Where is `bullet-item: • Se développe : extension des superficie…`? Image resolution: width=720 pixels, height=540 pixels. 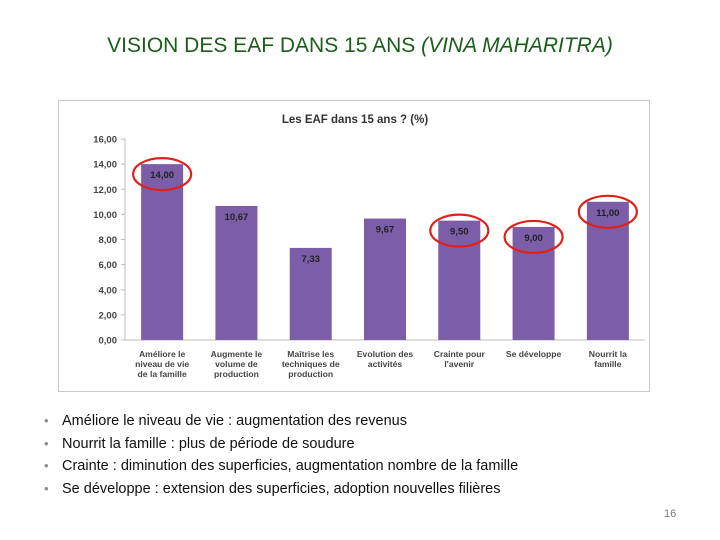
bullet-item: • Se développe : extension des superficie… is located at coordinates (281, 489).